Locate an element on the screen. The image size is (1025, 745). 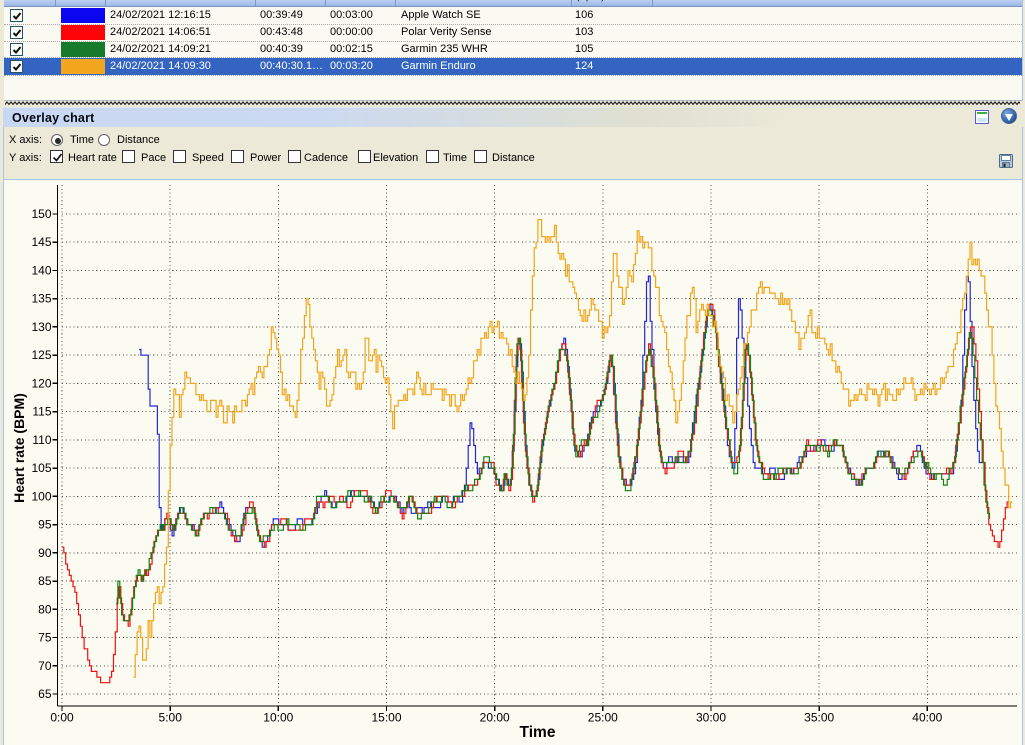
svg-text: 110 is located at coordinates (41, 440).